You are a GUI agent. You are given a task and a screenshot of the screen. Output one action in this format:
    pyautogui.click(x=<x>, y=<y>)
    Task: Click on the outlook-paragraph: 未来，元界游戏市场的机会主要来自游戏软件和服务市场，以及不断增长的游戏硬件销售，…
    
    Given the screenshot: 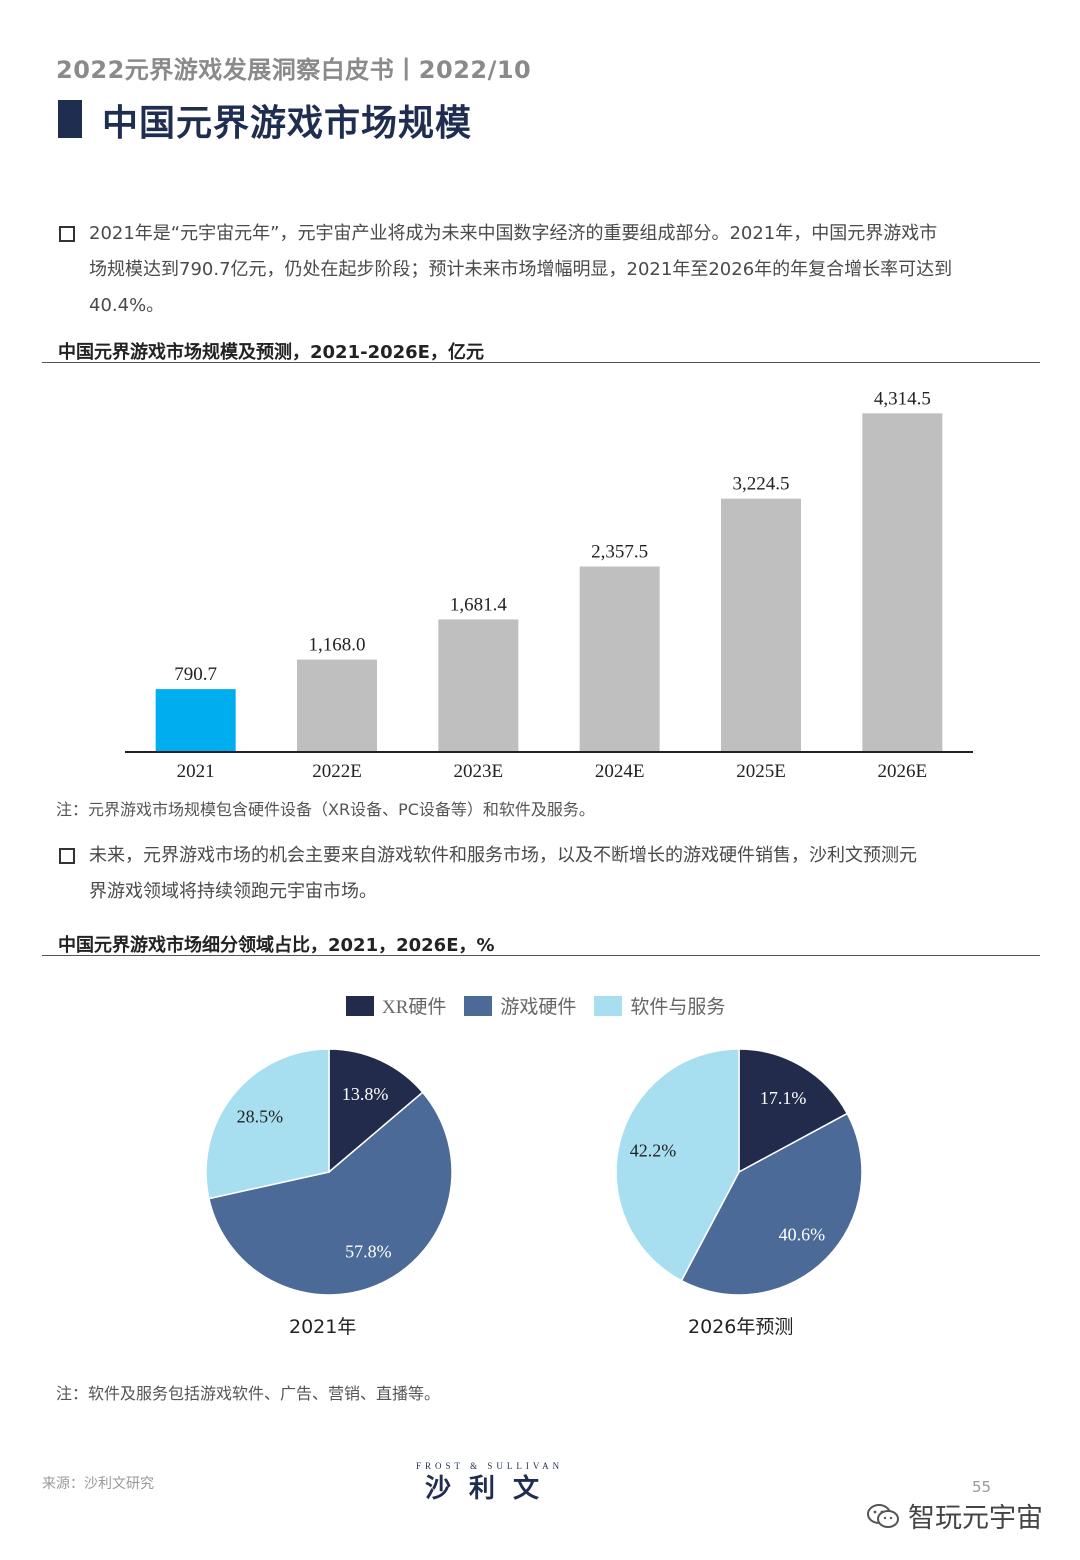 What is the action you would take?
    pyautogui.click(x=564, y=874)
    